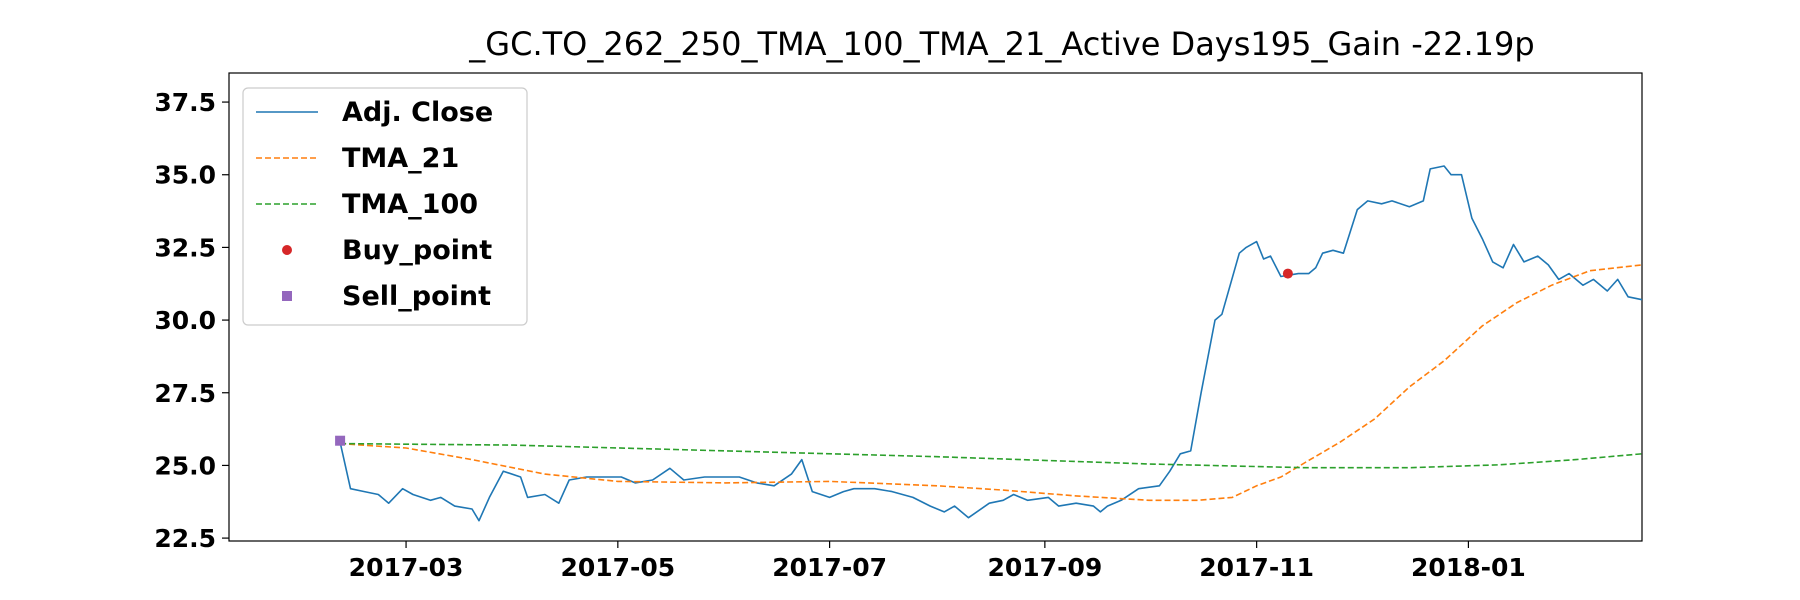  What do you see at coordinates (1468, 567) in the screenshot?
I see `x-tick-label: 2018-01` at bounding box center [1468, 567].